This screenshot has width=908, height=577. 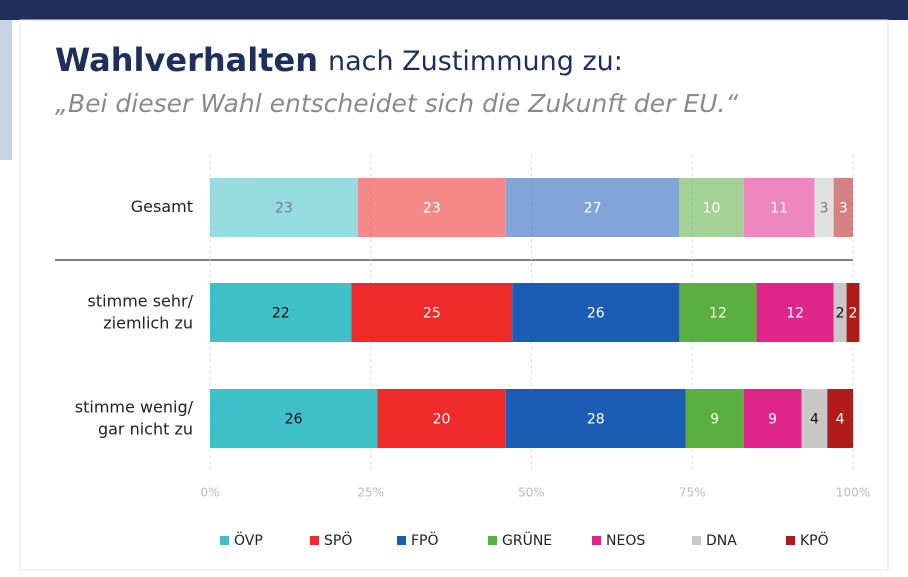 I want to click on value-label: 22, so click(x=281, y=314).